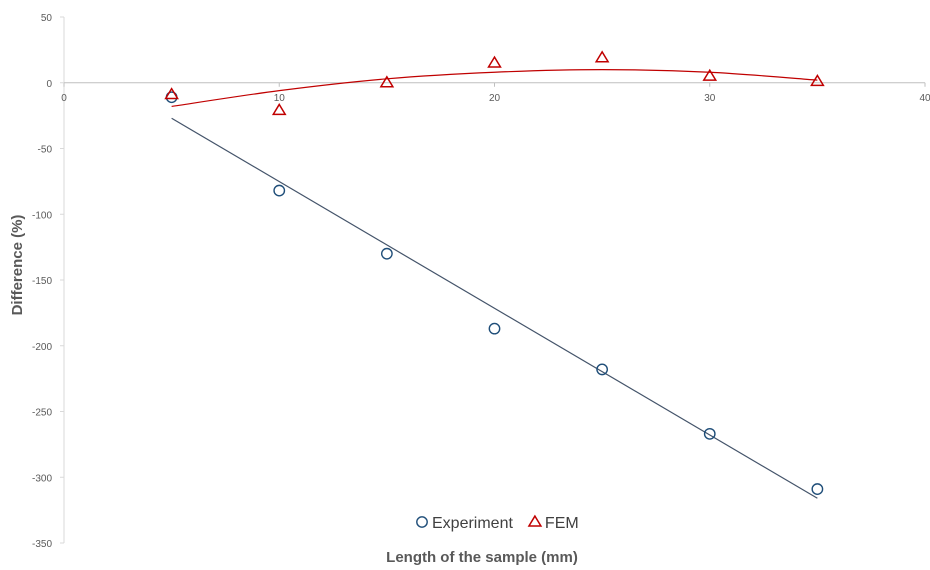  I want to click on legend-label-fem: FEM, so click(562, 523).